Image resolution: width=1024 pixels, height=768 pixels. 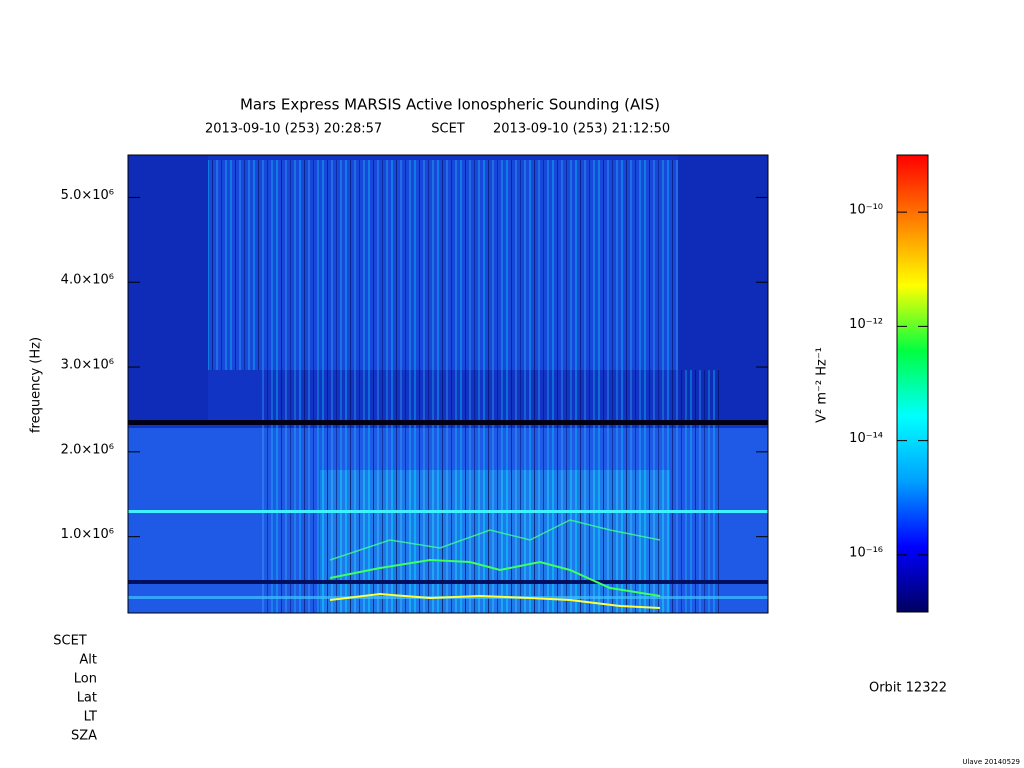 I want to click on y-axis-label: frequency (Hz), so click(x=36, y=385).